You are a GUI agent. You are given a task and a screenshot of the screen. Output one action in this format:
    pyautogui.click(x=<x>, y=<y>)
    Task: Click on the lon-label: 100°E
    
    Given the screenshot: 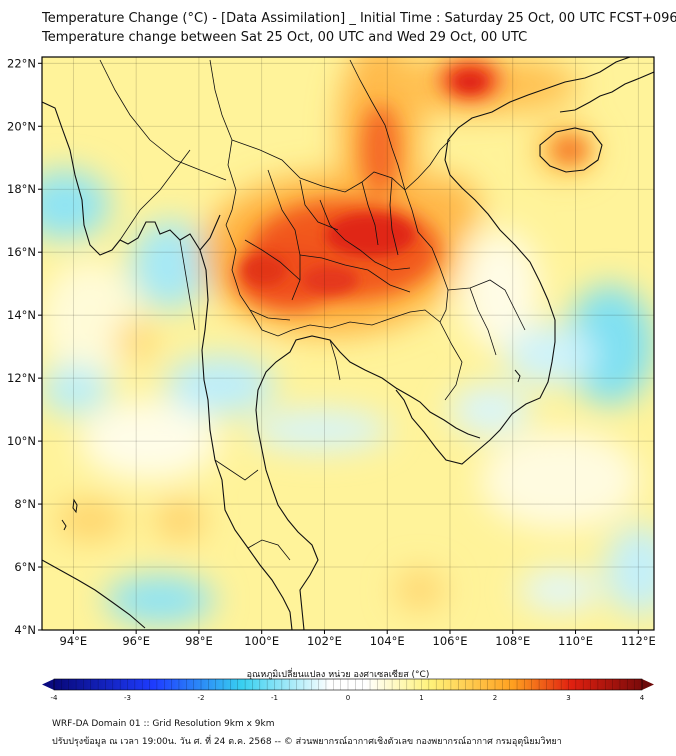 What is the action you would take?
    pyautogui.click(x=261, y=641)
    